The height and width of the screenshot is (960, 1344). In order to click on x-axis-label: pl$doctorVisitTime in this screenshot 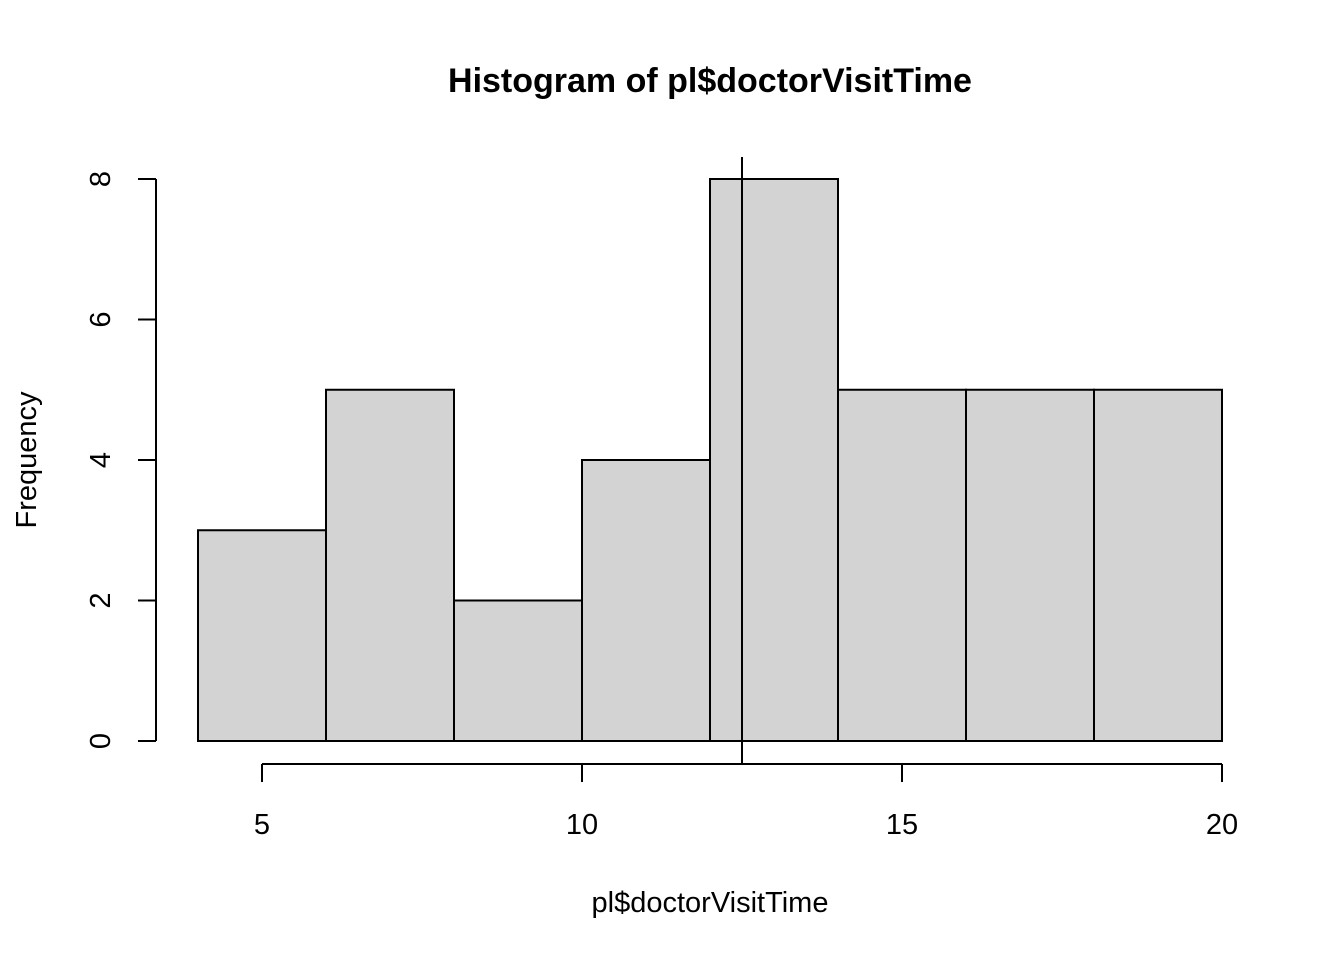, I will do `click(710, 903)`.